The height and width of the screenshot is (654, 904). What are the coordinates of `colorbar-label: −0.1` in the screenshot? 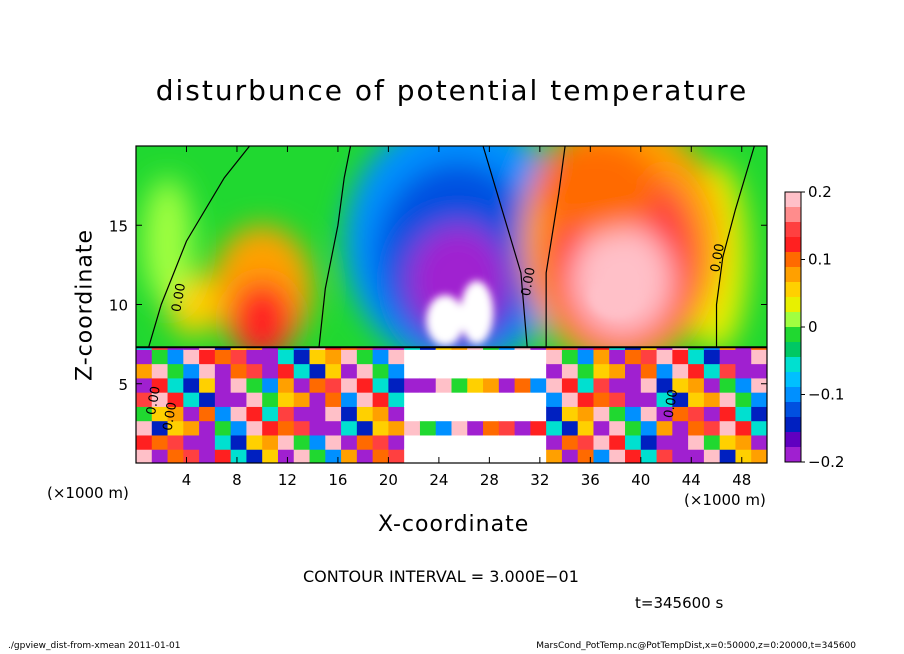 It's located at (826, 395).